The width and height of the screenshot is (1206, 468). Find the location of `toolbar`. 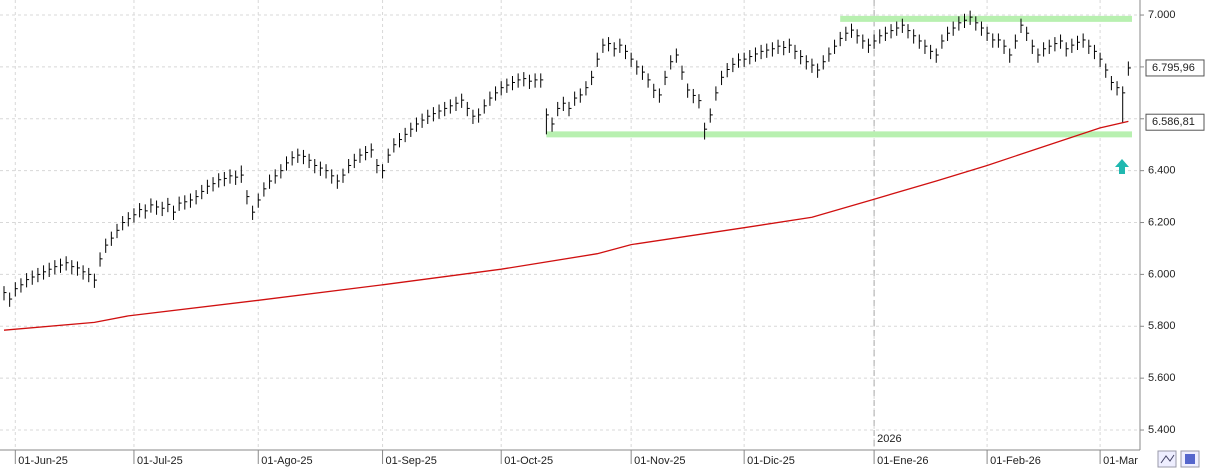

toolbar is located at coordinates (1178, 459).